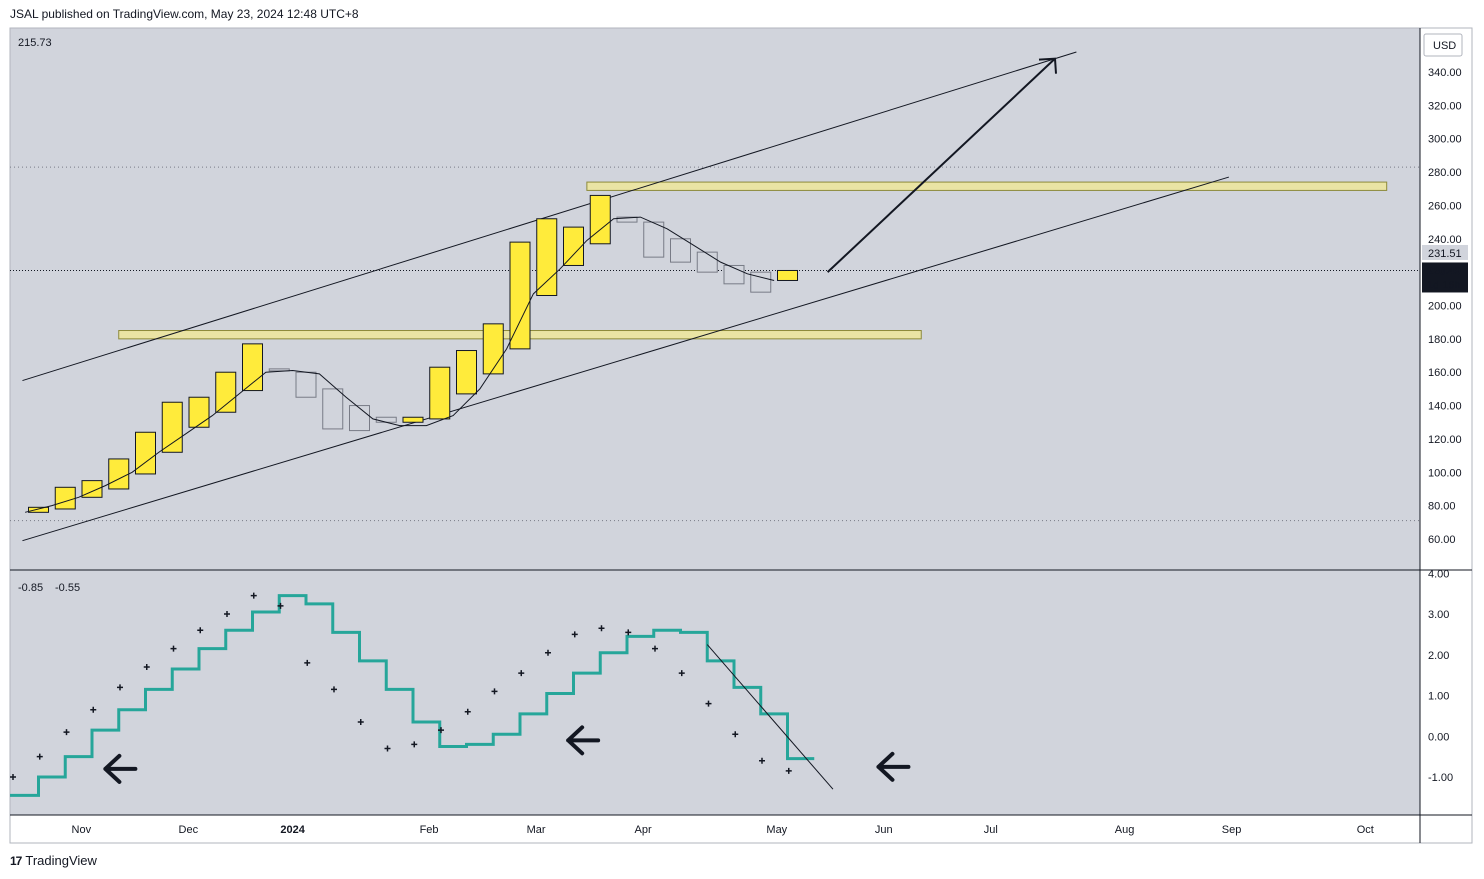  Describe the element at coordinates (1365, 830) in the screenshot. I see `time-tick-label: Oct` at that location.